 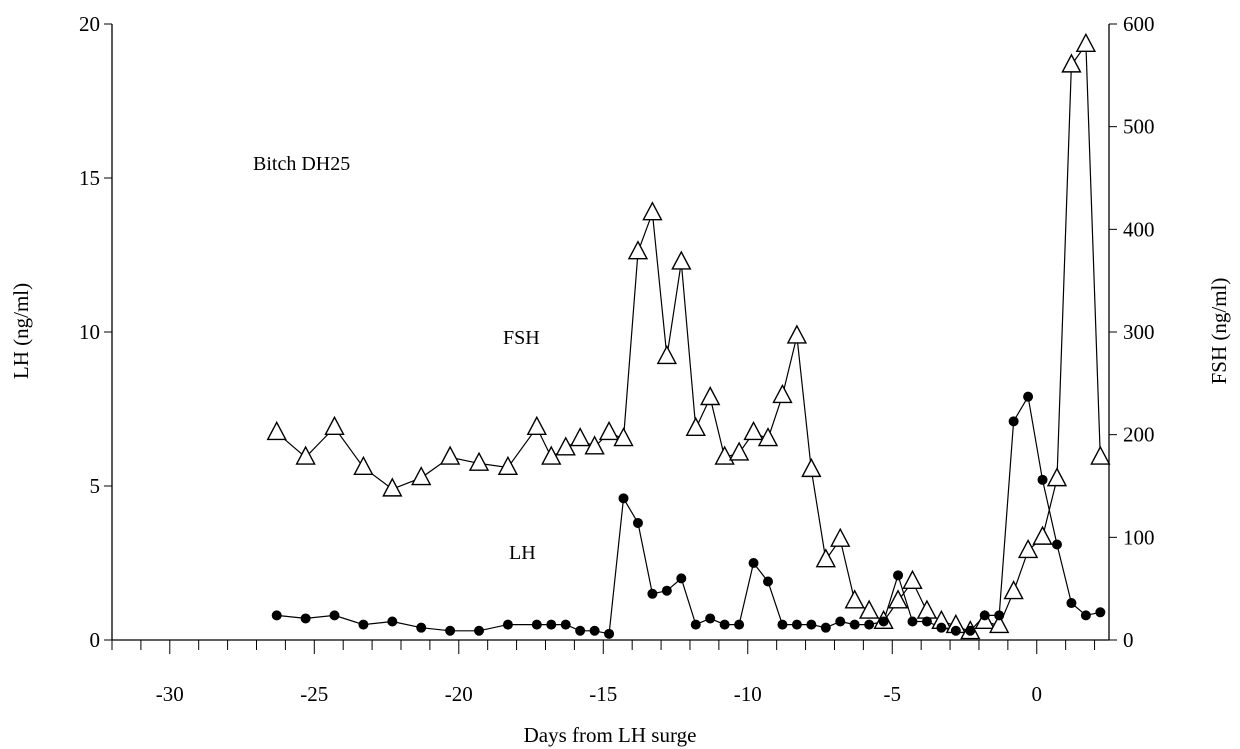 I want to click on x-tick-label: 0, so click(x=1037, y=694).